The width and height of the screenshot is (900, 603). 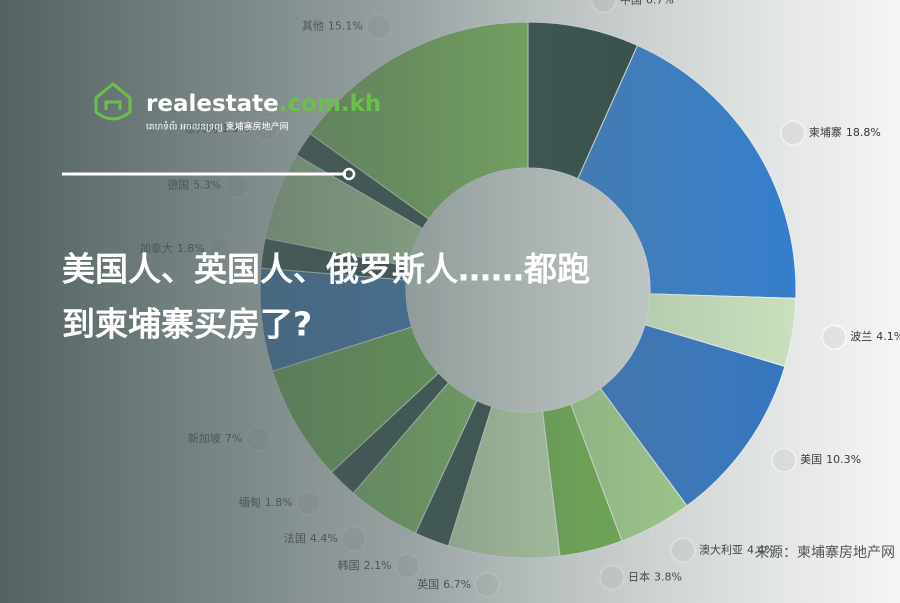 What do you see at coordinates (330, 104) in the screenshot?
I see `logo-domain: .com.kh` at bounding box center [330, 104].